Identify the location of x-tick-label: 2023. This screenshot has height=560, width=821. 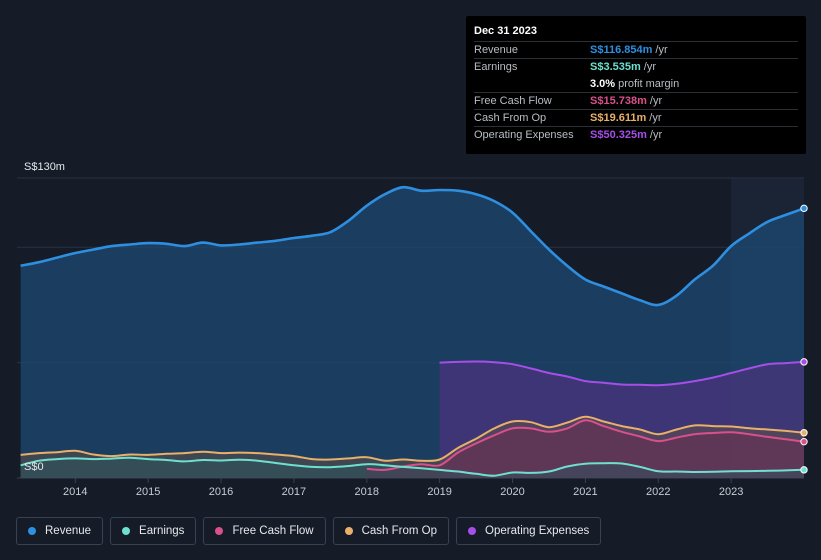
(731, 492).